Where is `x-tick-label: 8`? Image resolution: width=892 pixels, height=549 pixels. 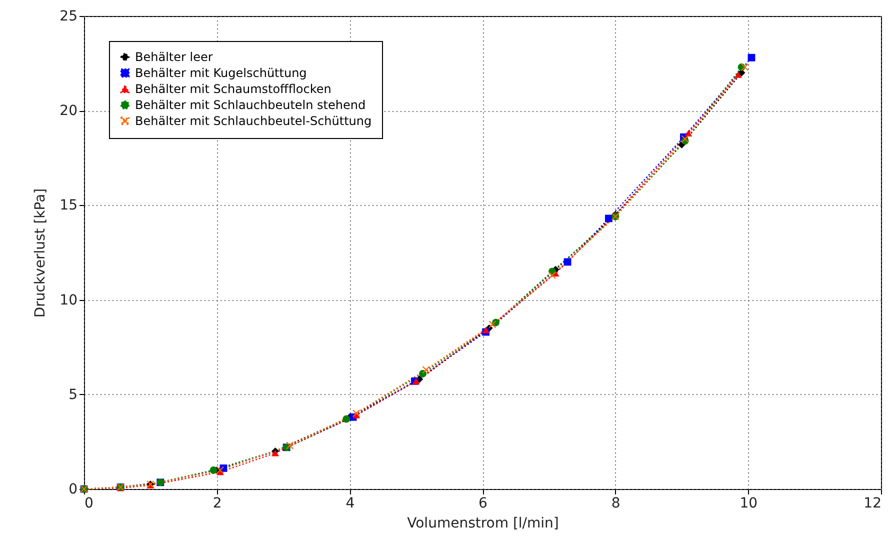
x-tick-label: 8 is located at coordinates (615, 504).